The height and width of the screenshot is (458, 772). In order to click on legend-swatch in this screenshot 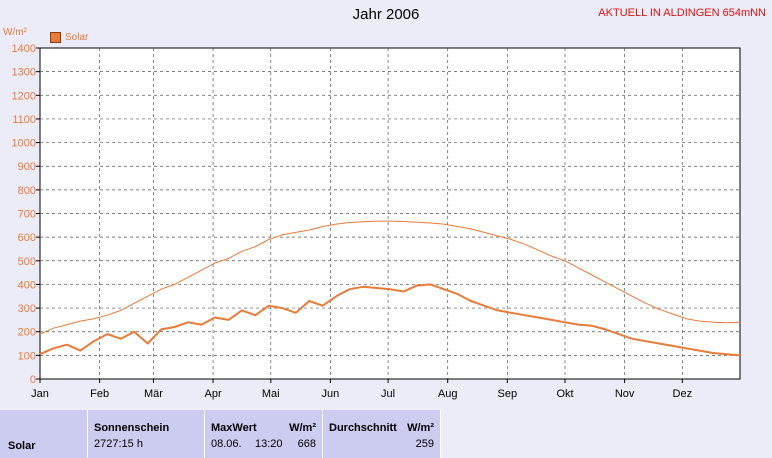, I will do `click(55, 37)`.